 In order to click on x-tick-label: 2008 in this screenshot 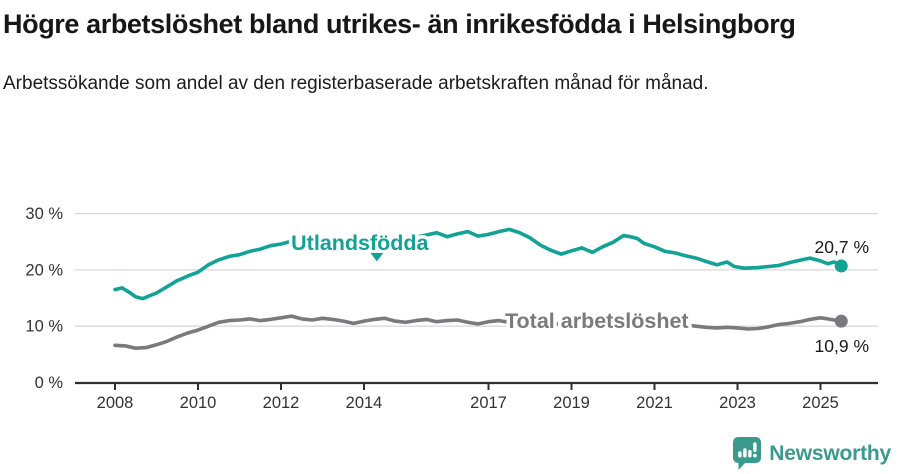, I will do `click(115, 403)`.